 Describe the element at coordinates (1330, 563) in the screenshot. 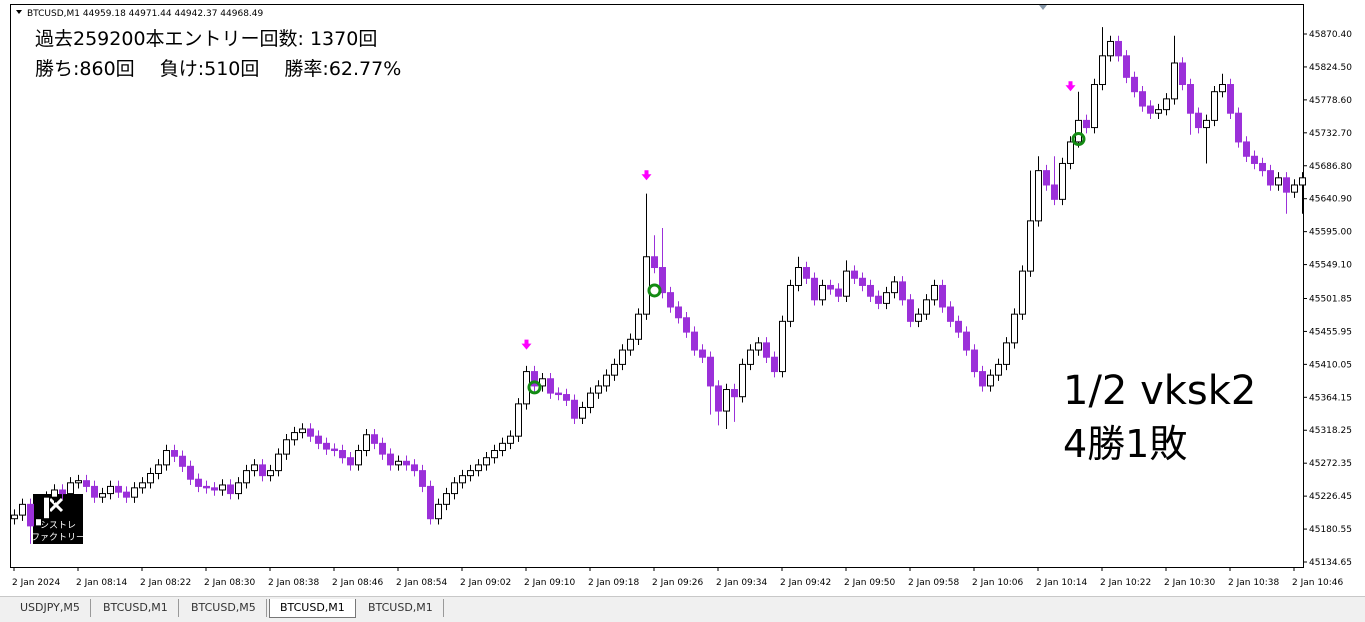

I see `y-tick-label: 45134.65` at that location.